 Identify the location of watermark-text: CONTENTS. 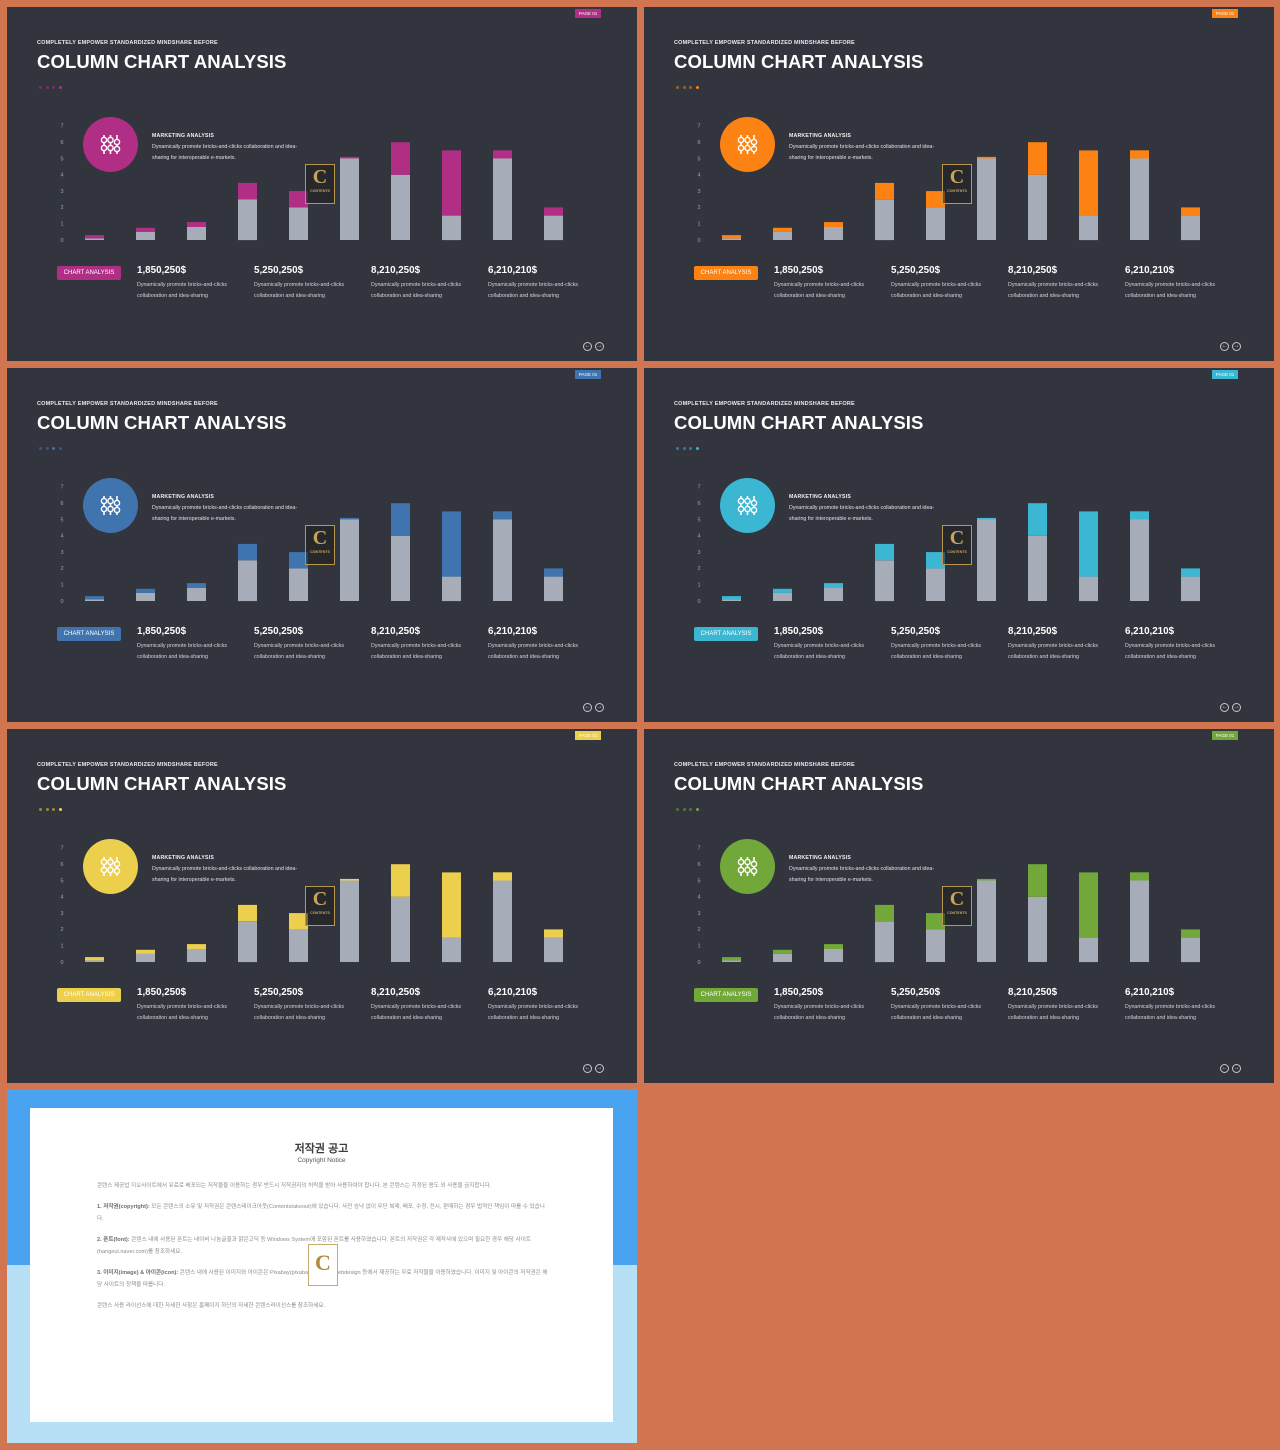
(320, 552).